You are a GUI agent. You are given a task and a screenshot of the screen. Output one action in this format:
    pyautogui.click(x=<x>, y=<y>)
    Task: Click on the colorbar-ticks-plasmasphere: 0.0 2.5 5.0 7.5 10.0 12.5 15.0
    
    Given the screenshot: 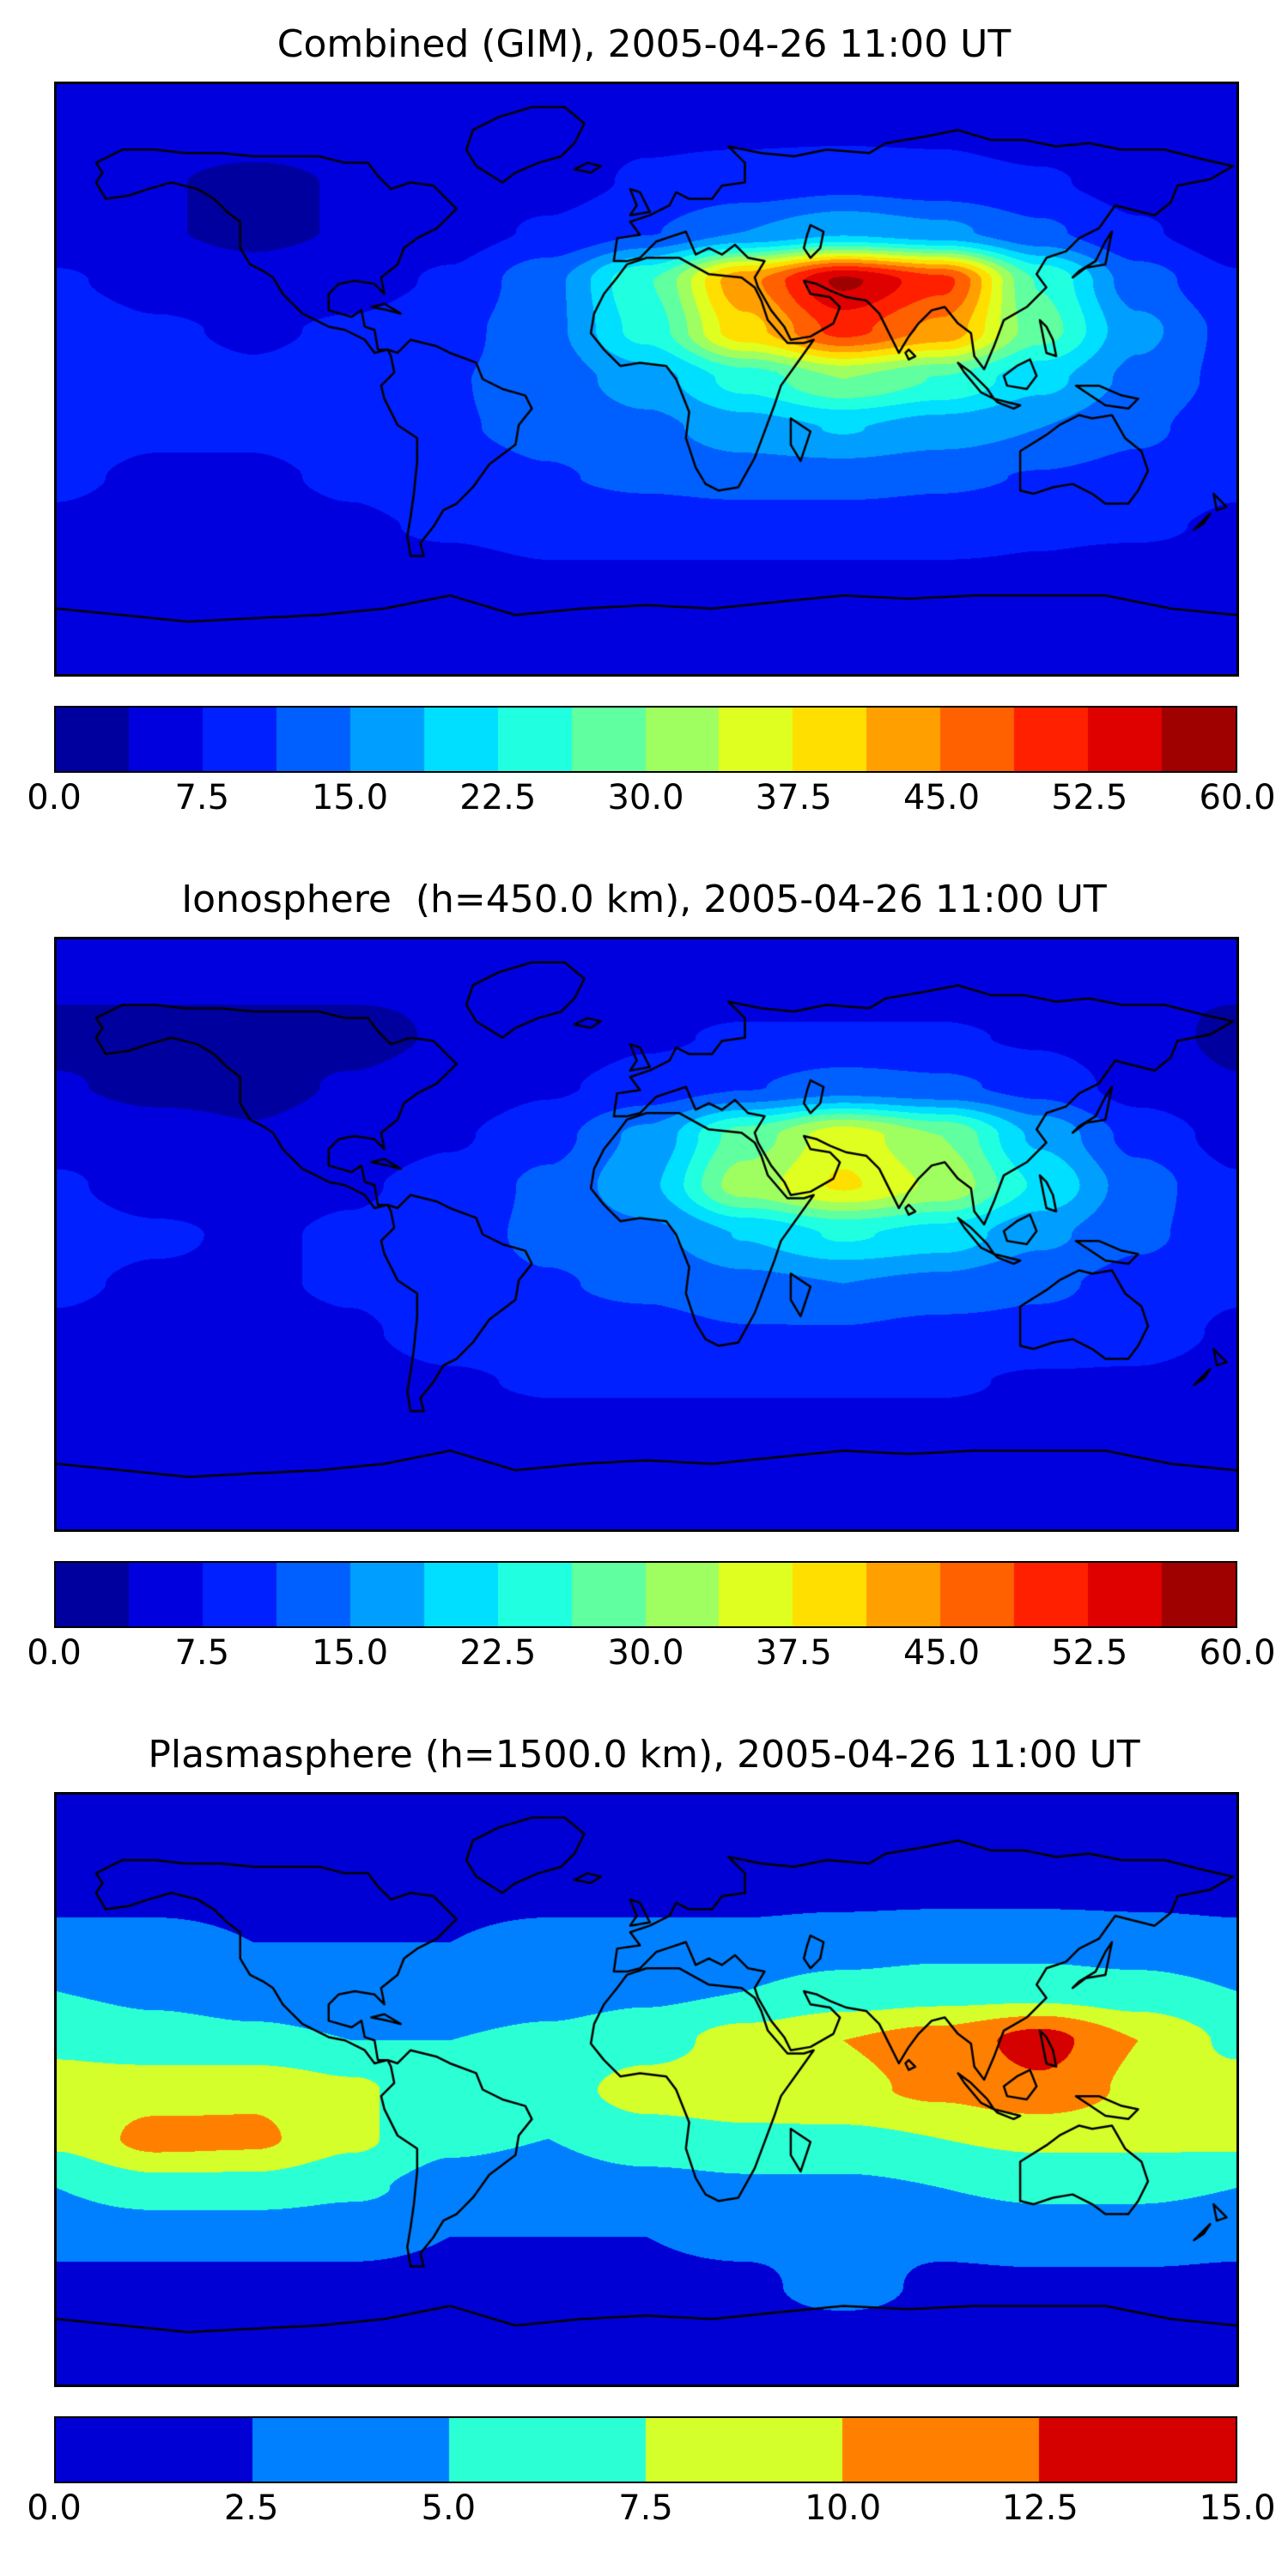 What is the action you would take?
    pyautogui.click(x=651, y=2510)
    